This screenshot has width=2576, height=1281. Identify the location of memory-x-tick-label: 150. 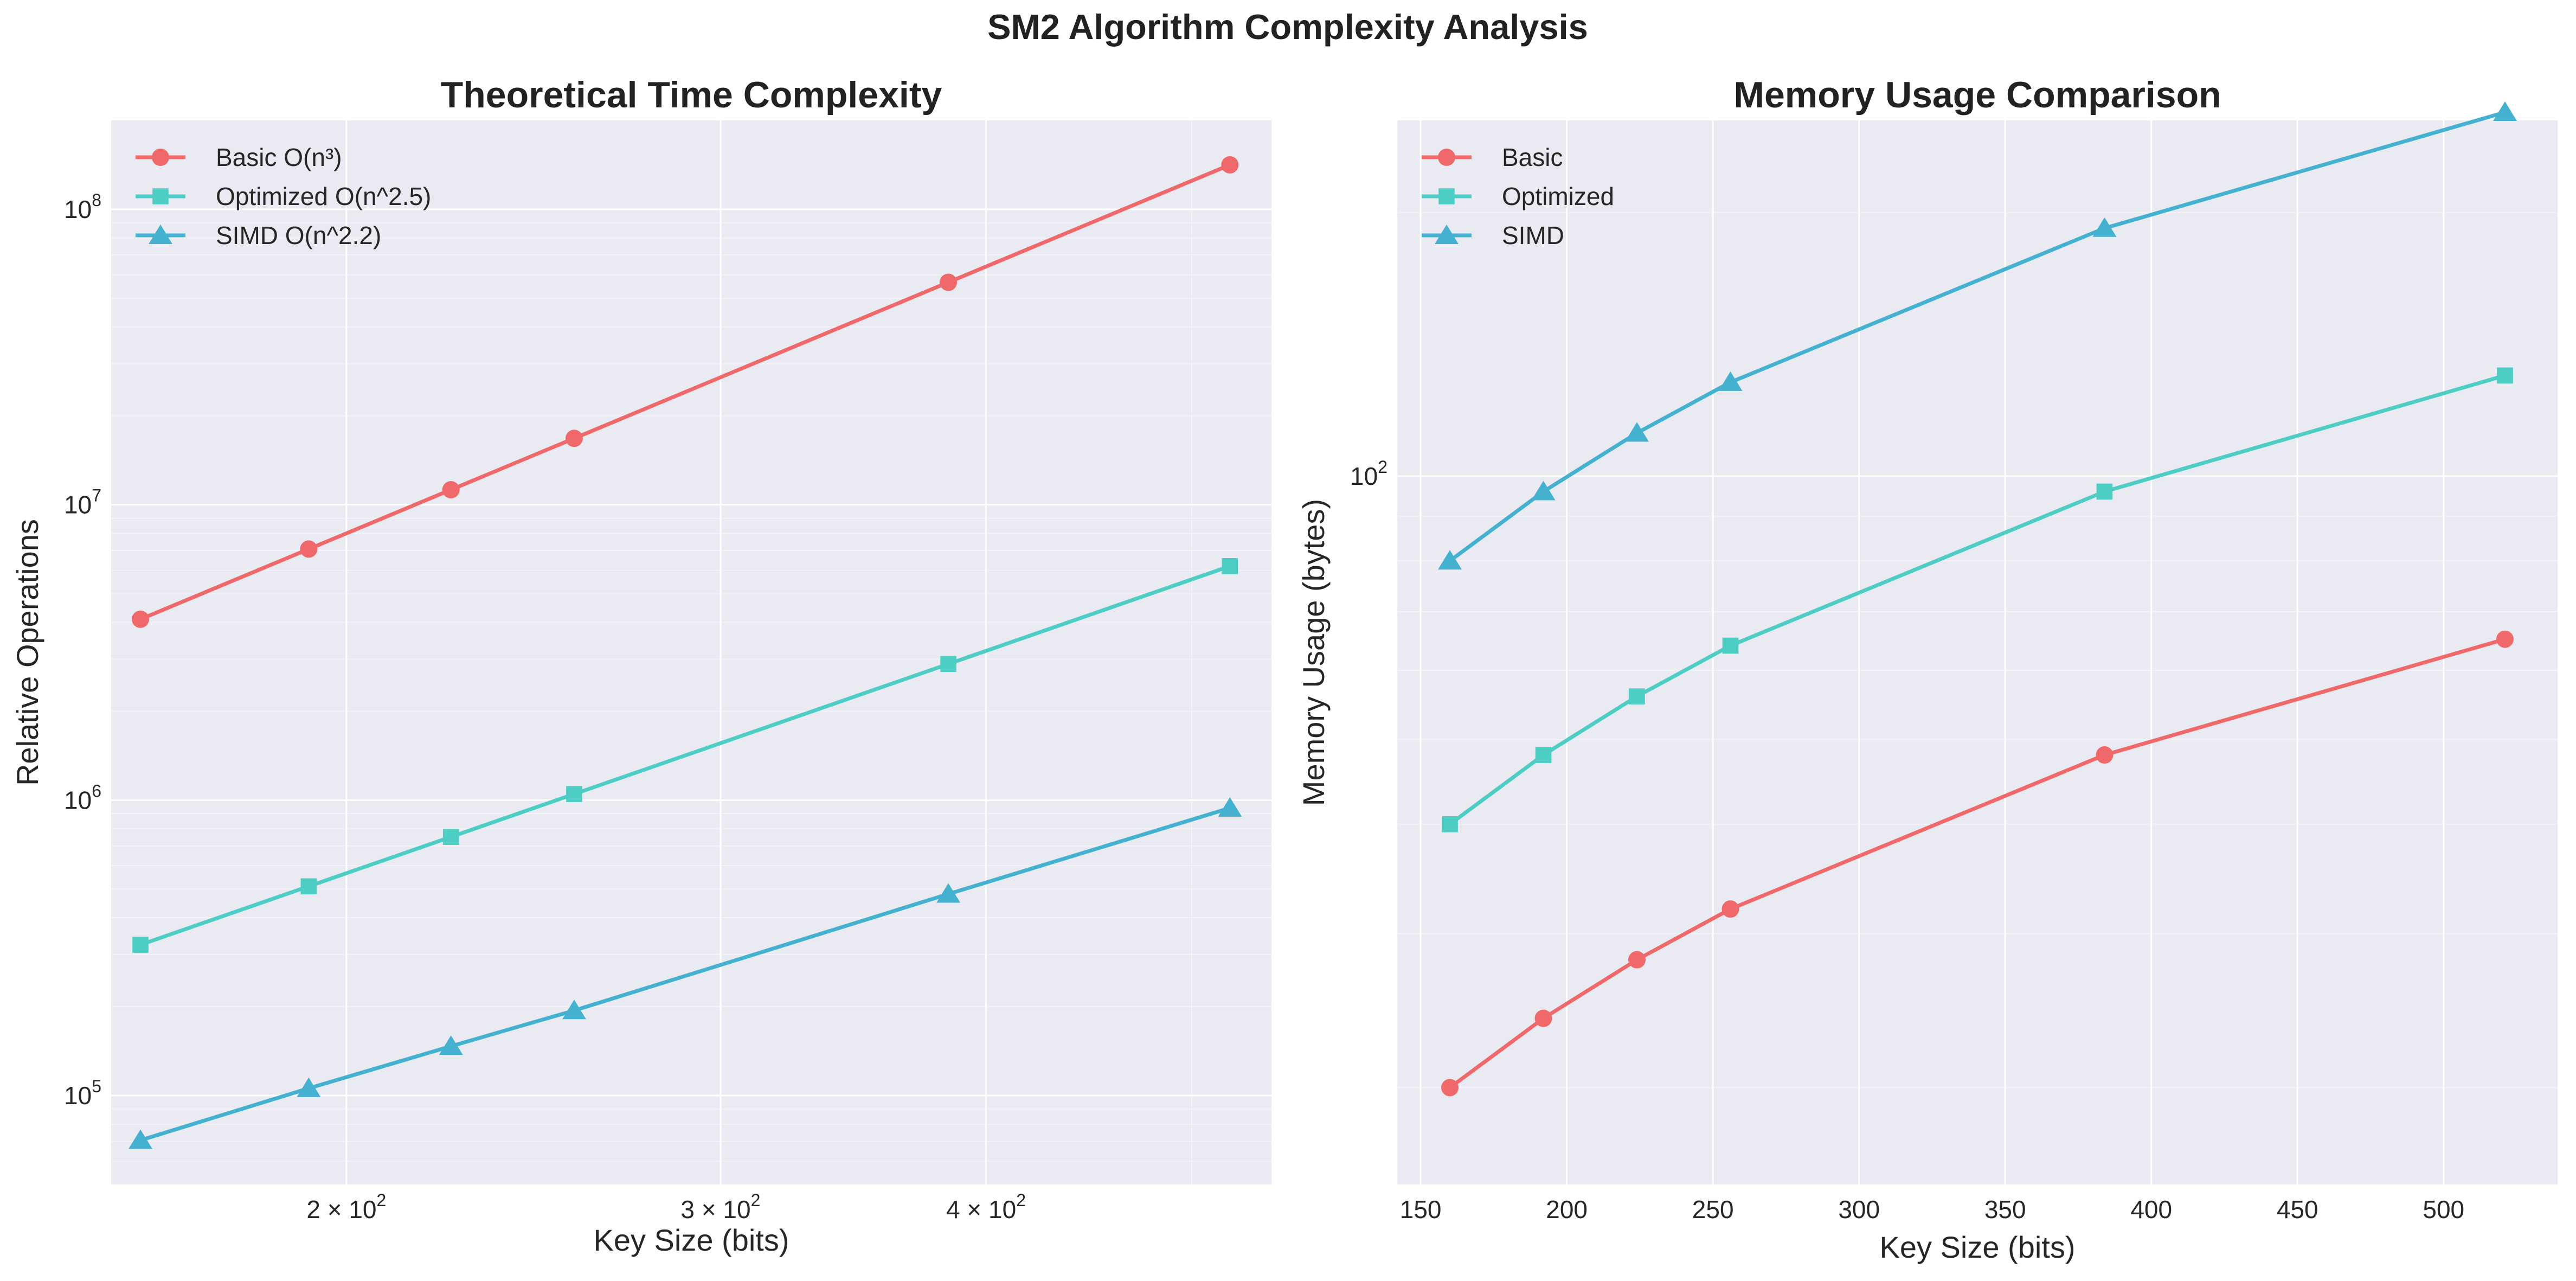
(1421, 1209).